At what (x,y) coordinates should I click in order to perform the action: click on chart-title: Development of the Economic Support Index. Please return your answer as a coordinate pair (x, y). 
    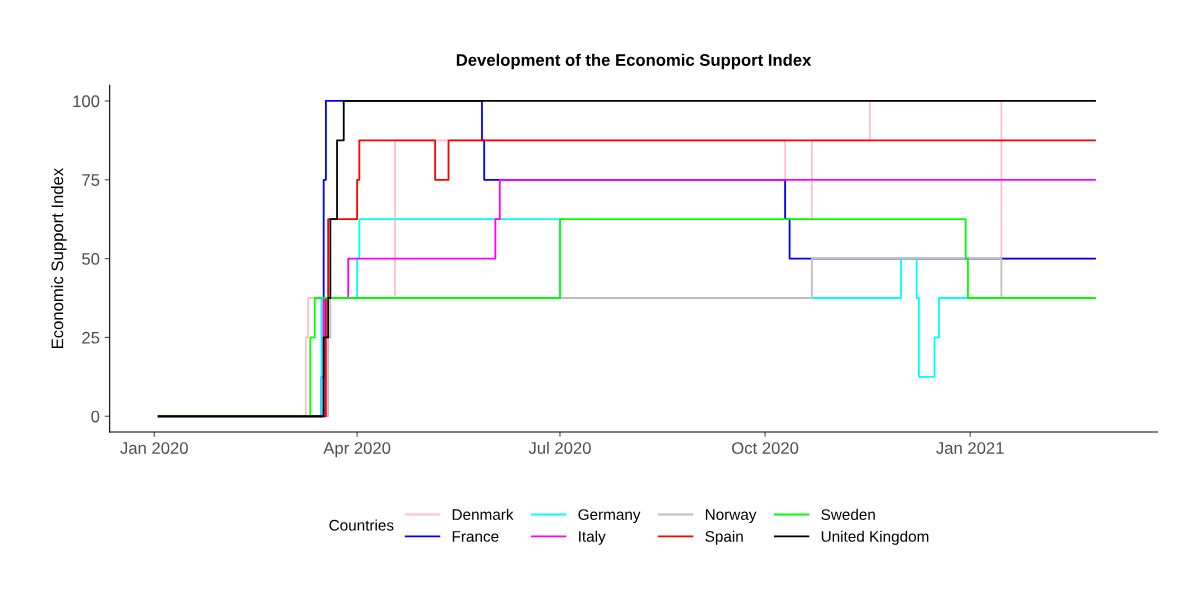
    Looking at the image, I should click on (634, 61).